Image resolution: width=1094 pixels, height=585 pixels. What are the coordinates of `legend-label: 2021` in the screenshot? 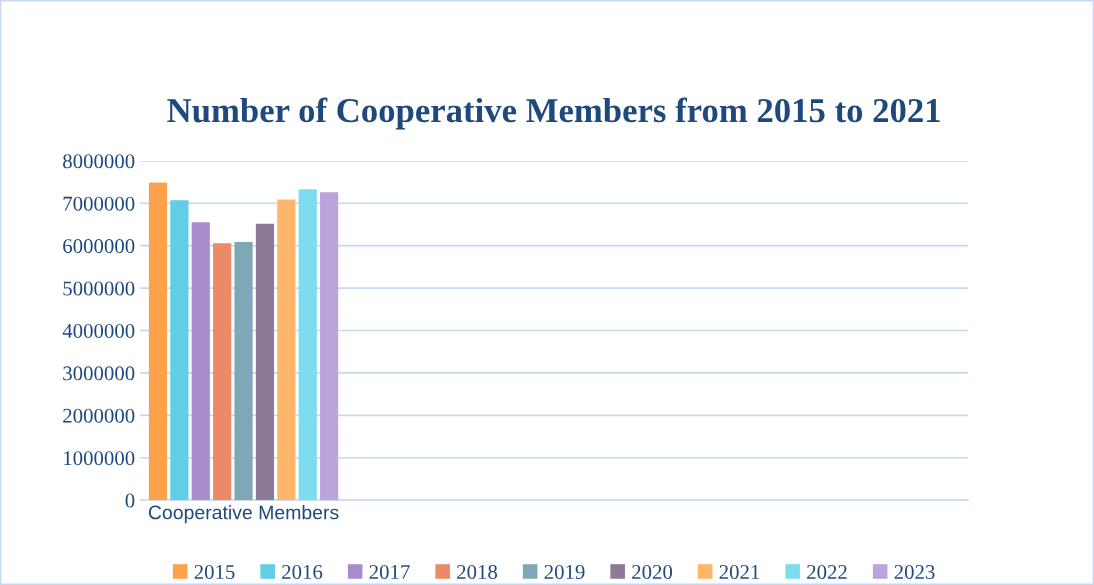 It's located at (739, 571).